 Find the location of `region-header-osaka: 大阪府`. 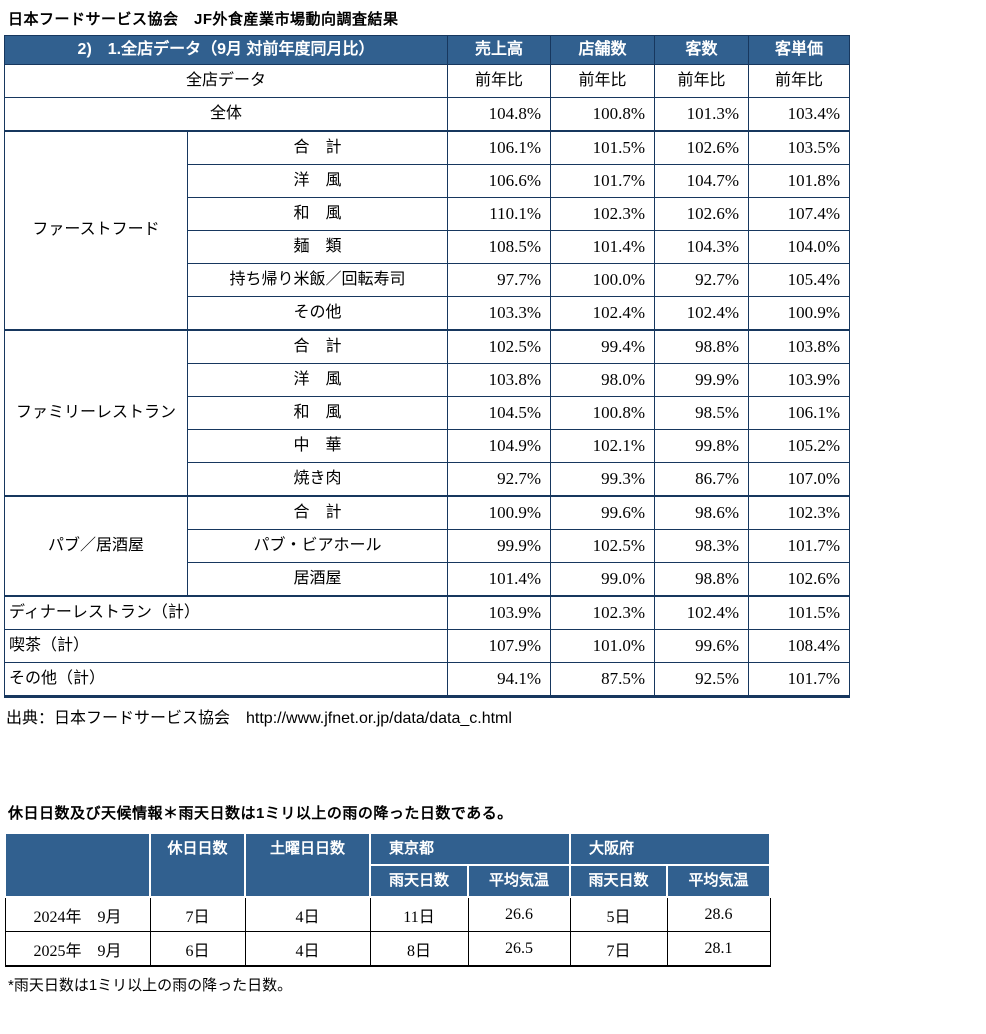

region-header-osaka: 大阪府 is located at coordinates (670, 849).